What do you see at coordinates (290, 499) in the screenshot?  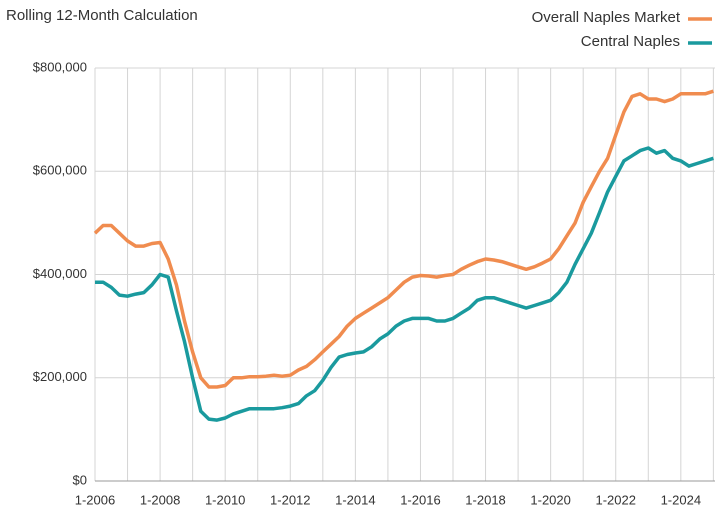 I see `x-tick-label: 1-2012` at bounding box center [290, 499].